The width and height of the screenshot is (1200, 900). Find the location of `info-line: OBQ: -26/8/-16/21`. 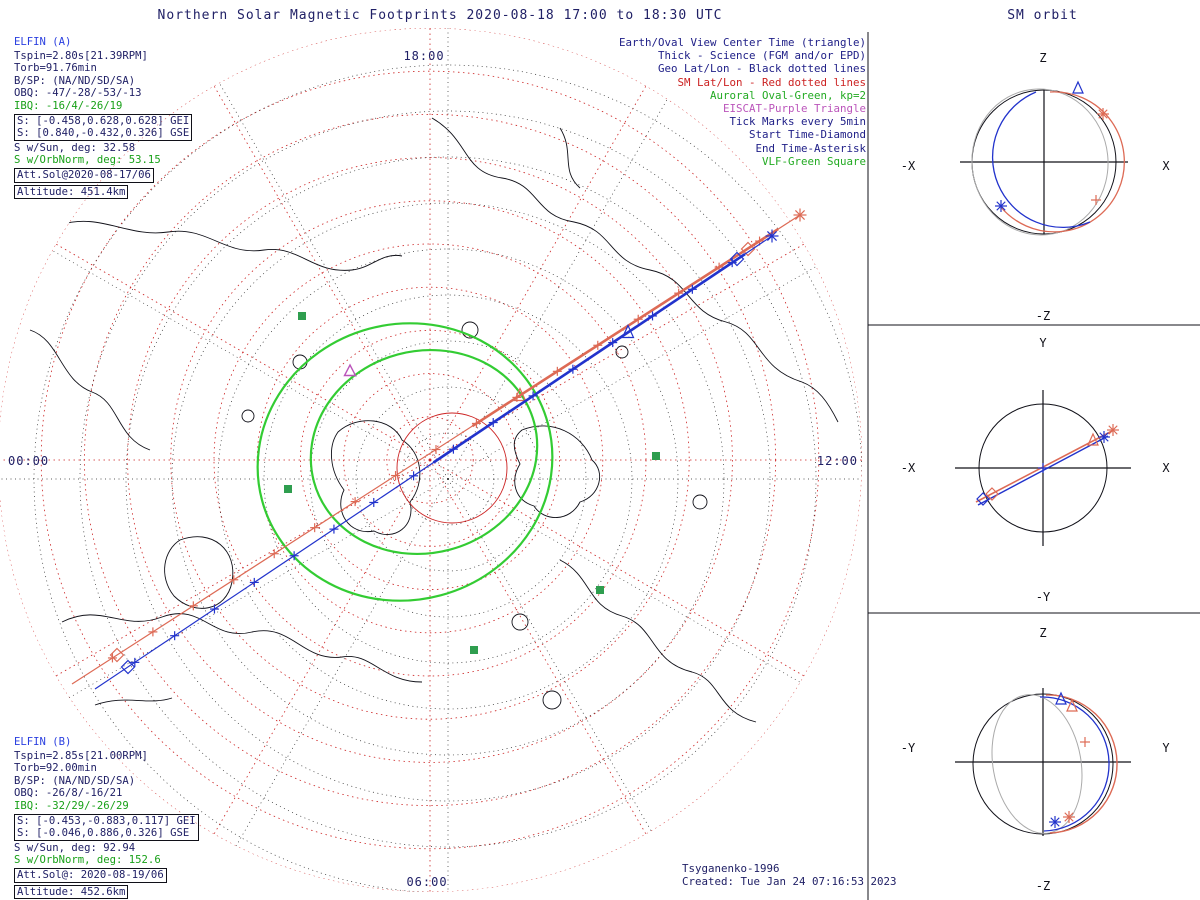

info-line: OBQ: -26/8/-16/21 is located at coordinates (68, 793).